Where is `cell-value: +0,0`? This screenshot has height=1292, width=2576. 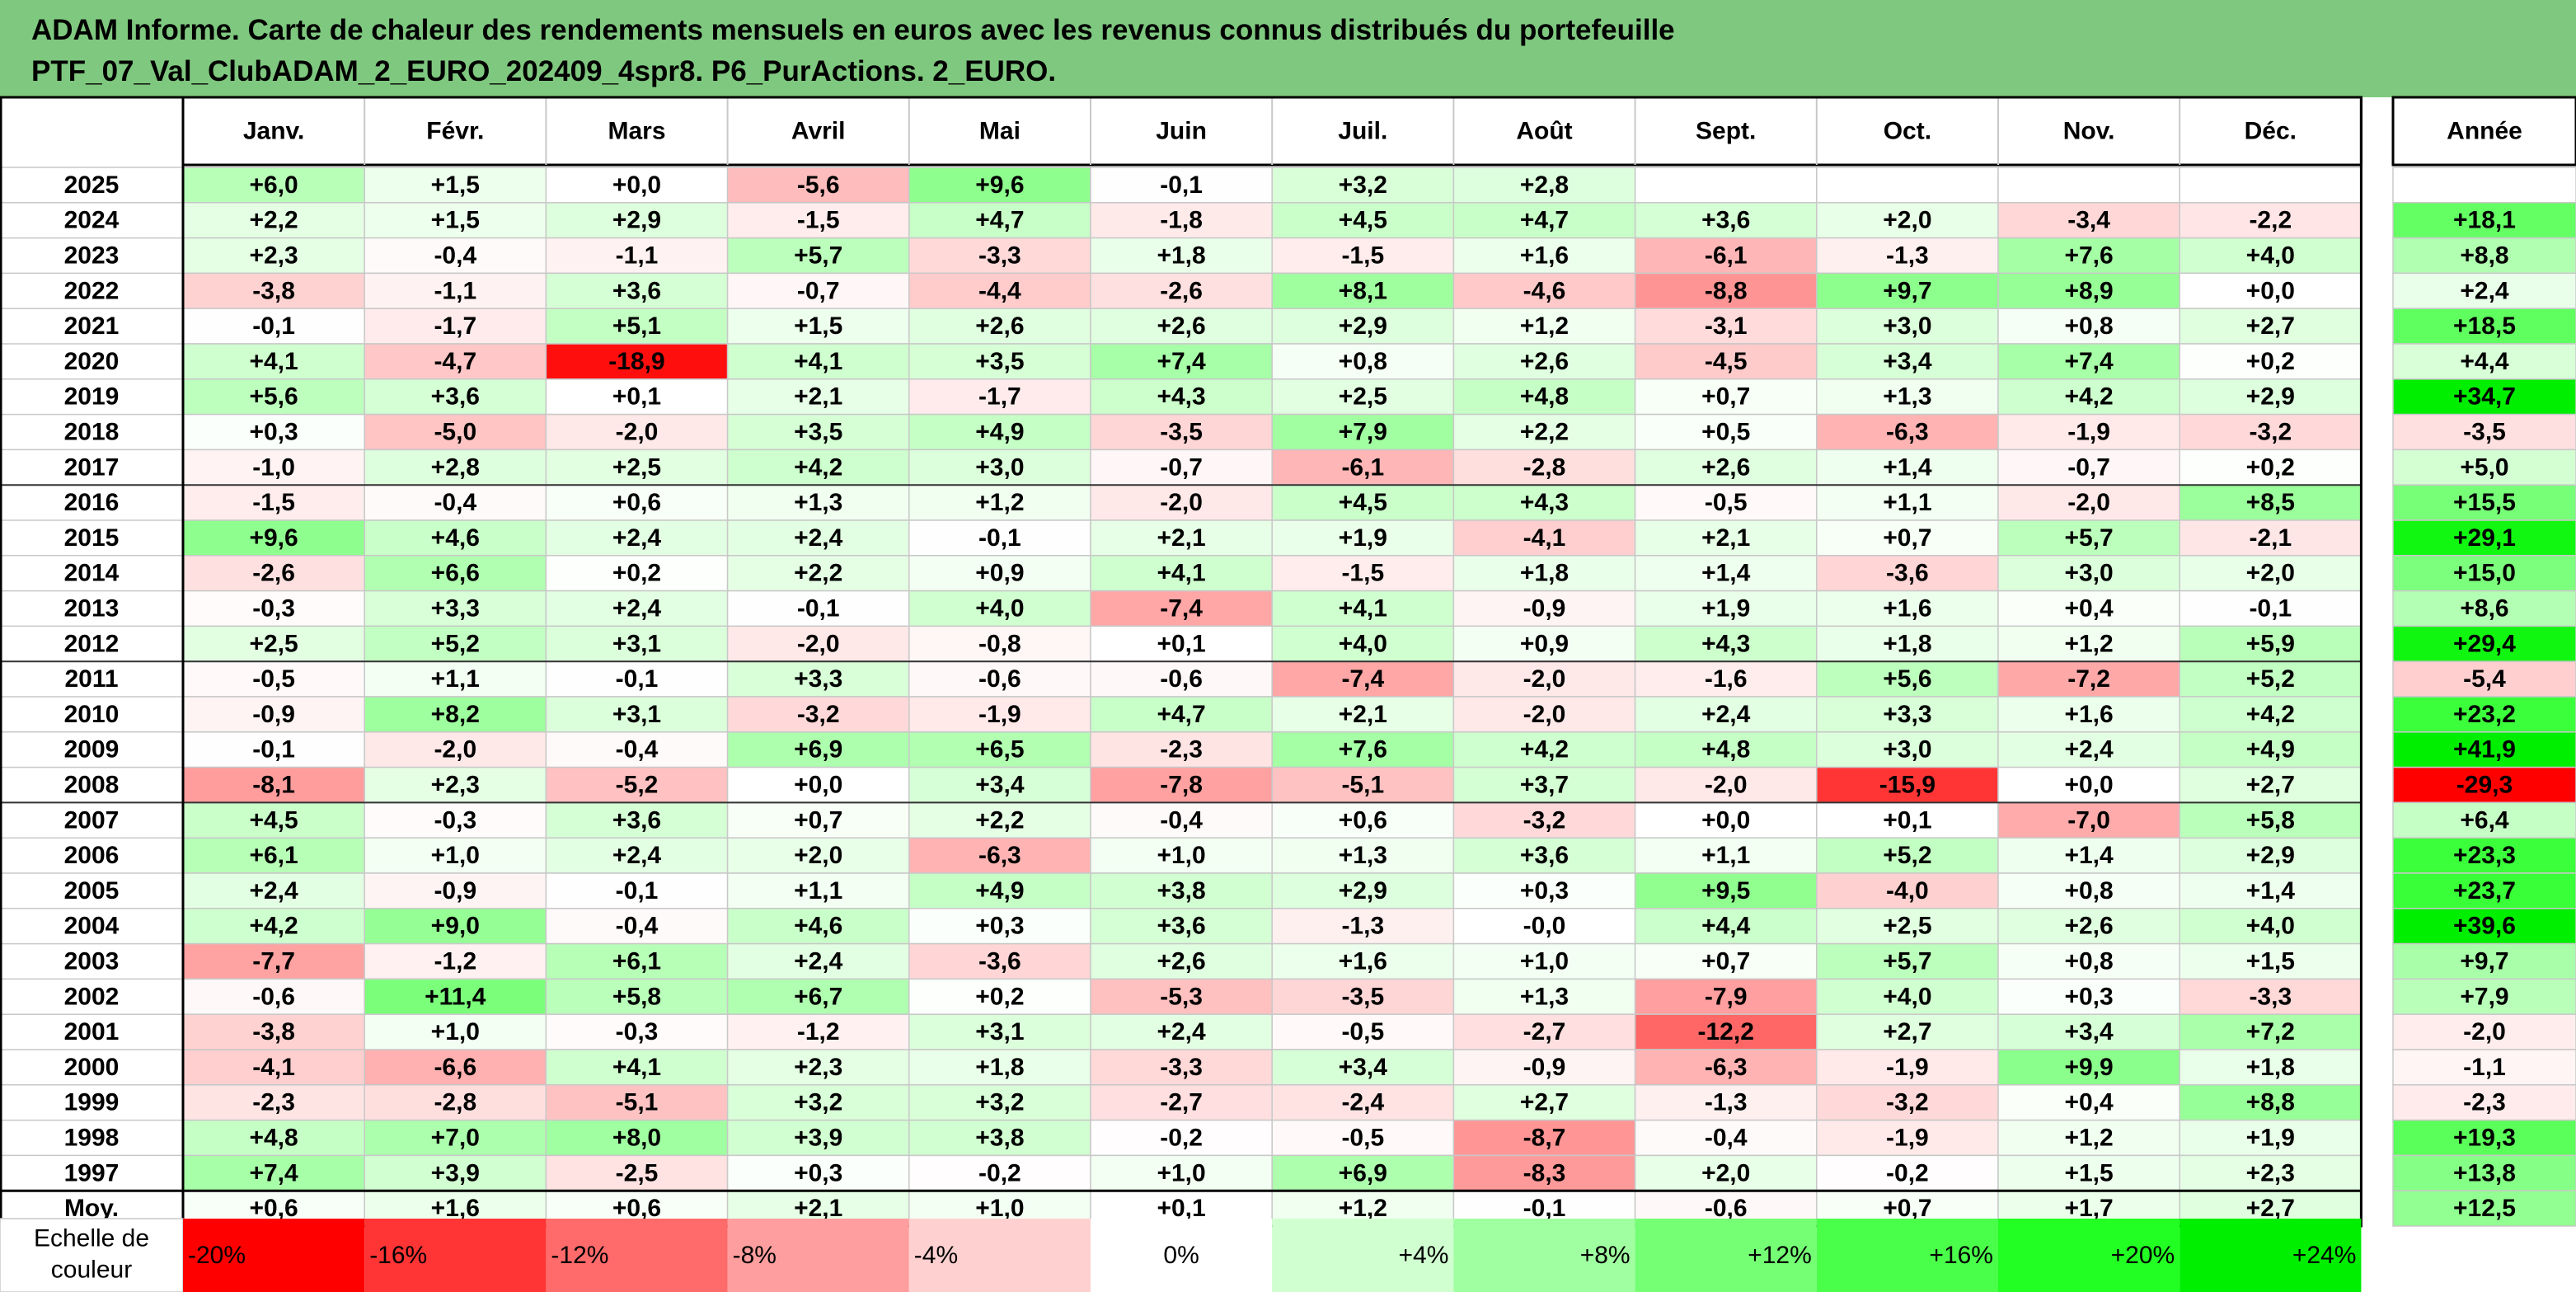
cell-value: +0,0 is located at coordinates (1726, 820).